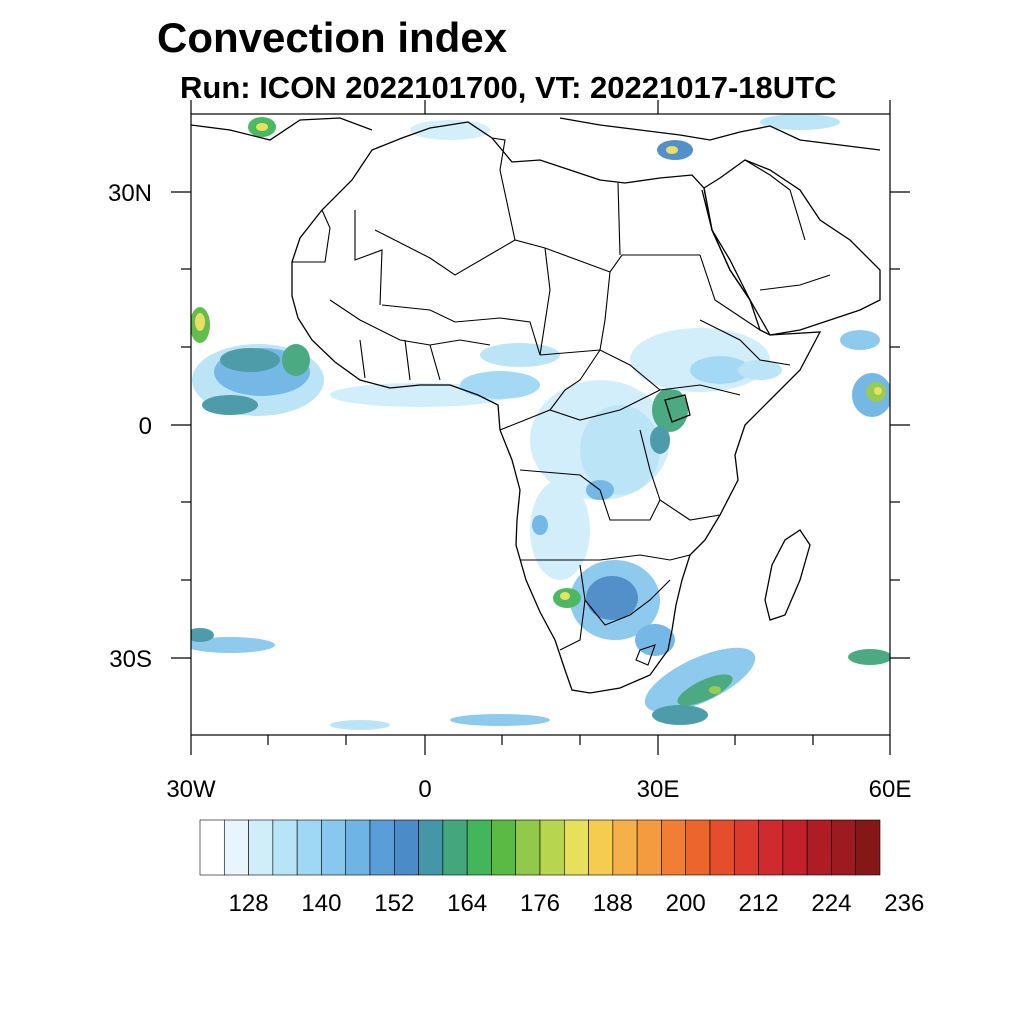  What do you see at coordinates (831, 903) in the screenshot?
I see `colorbar-tick-label: 224` at bounding box center [831, 903].